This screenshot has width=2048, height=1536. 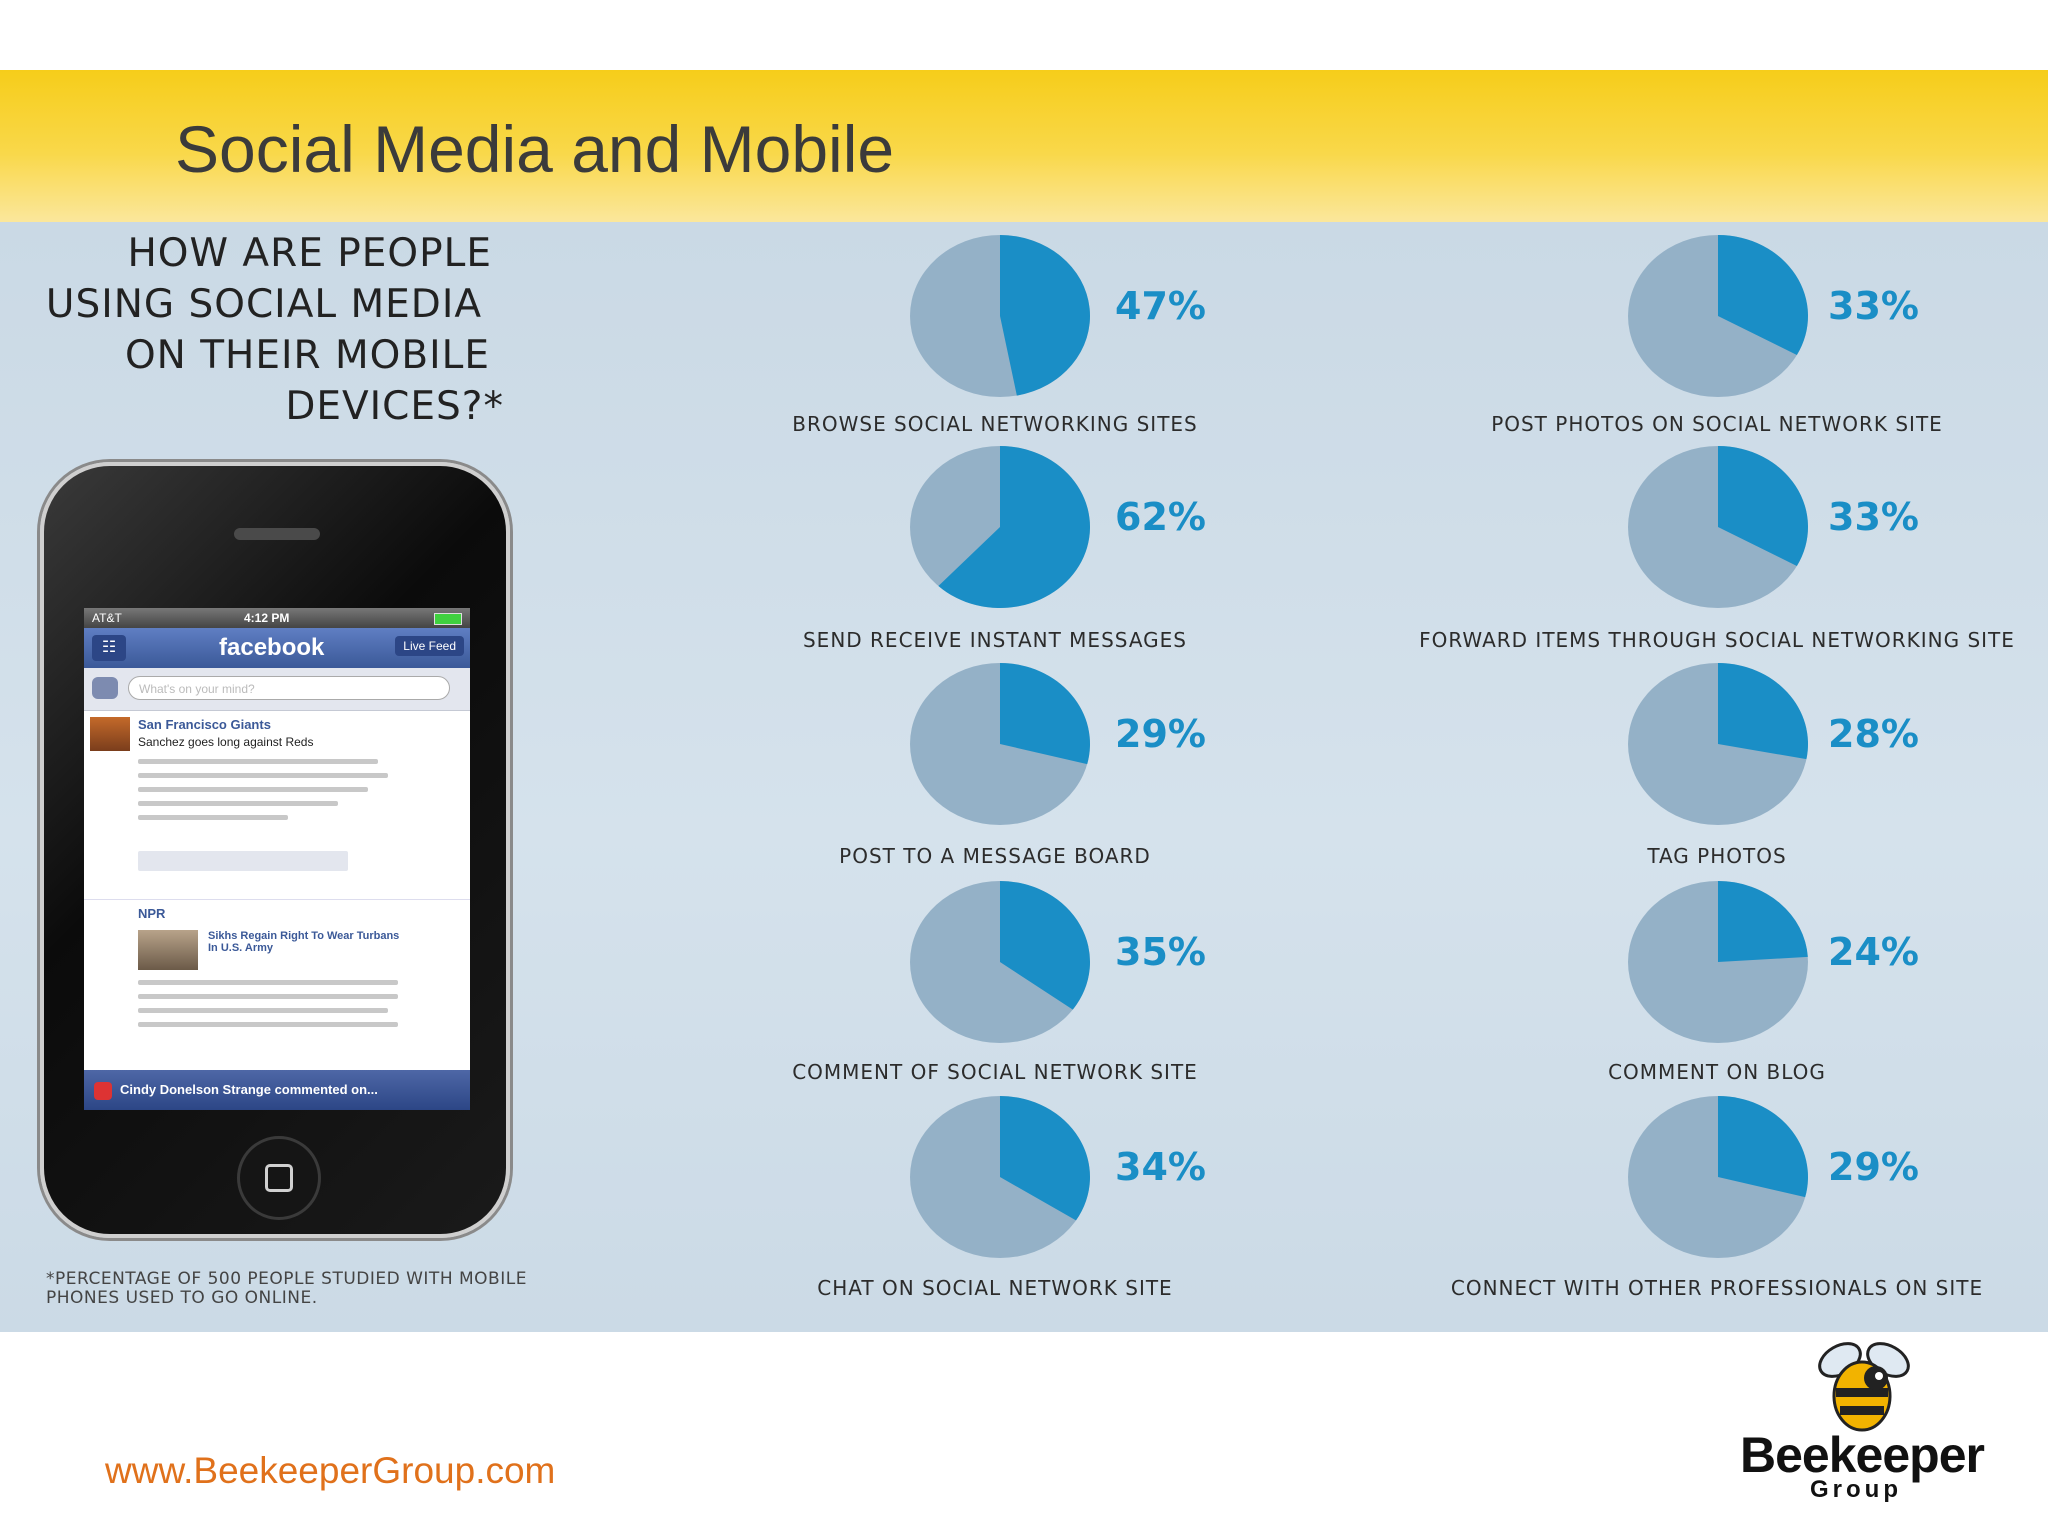 I want to click on carrier-label: AT&T, so click(x=107, y=618).